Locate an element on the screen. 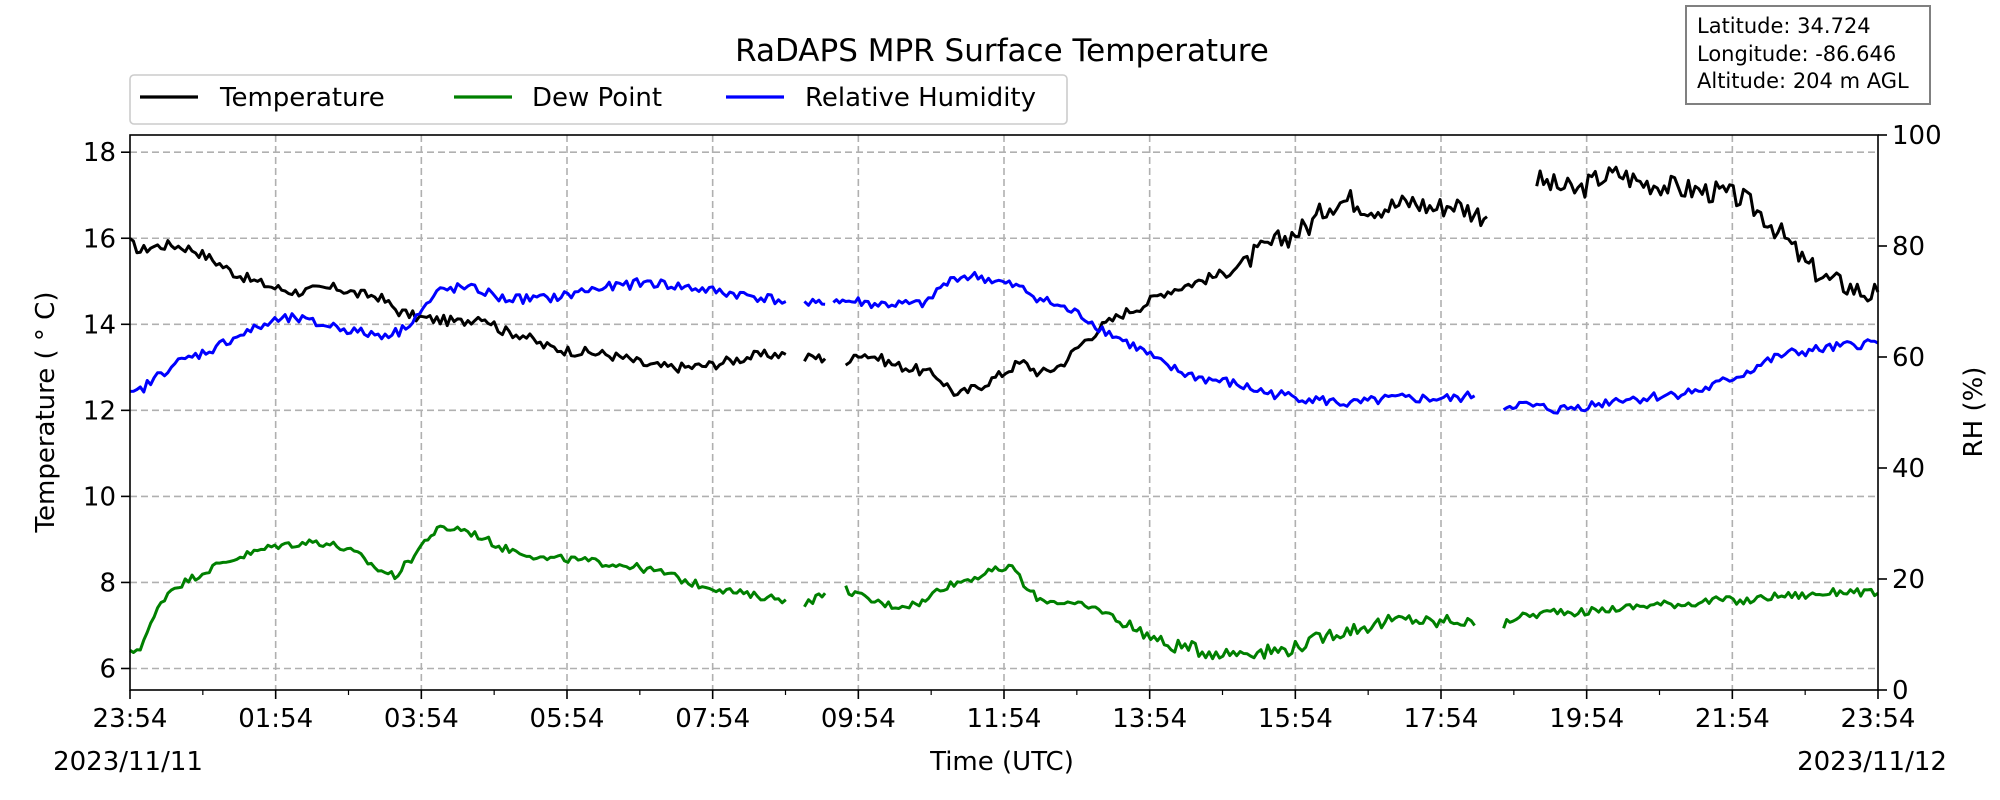 This screenshot has height=800, width=2000. end-date-label: 2023/11/12 is located at coordinates (1872, 762).